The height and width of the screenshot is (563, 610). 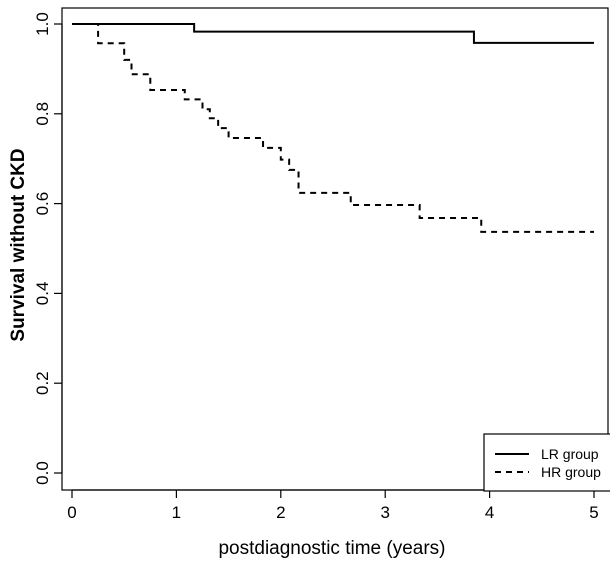 What do you see at coordinates (176, 512) in the screenshot?
I see `x-tick-label: 1` at bounding box center [176, 512].